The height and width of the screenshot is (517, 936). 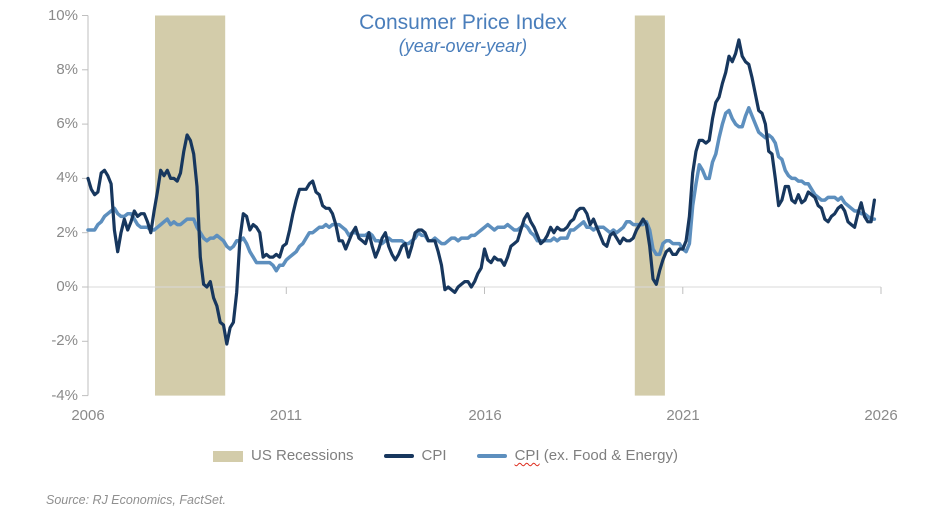 I want to click on y-axis-labels: 10% 8% 6% 4% 2% 0% -2% -4%, so click(x=39, y=210).